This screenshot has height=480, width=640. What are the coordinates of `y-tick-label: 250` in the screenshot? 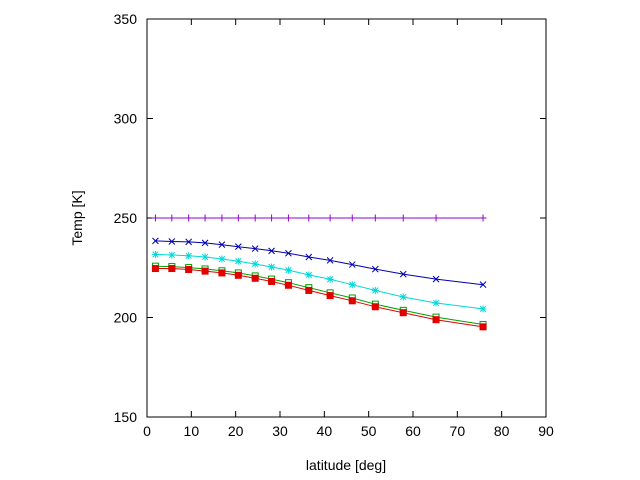 It's located at (126, 218).